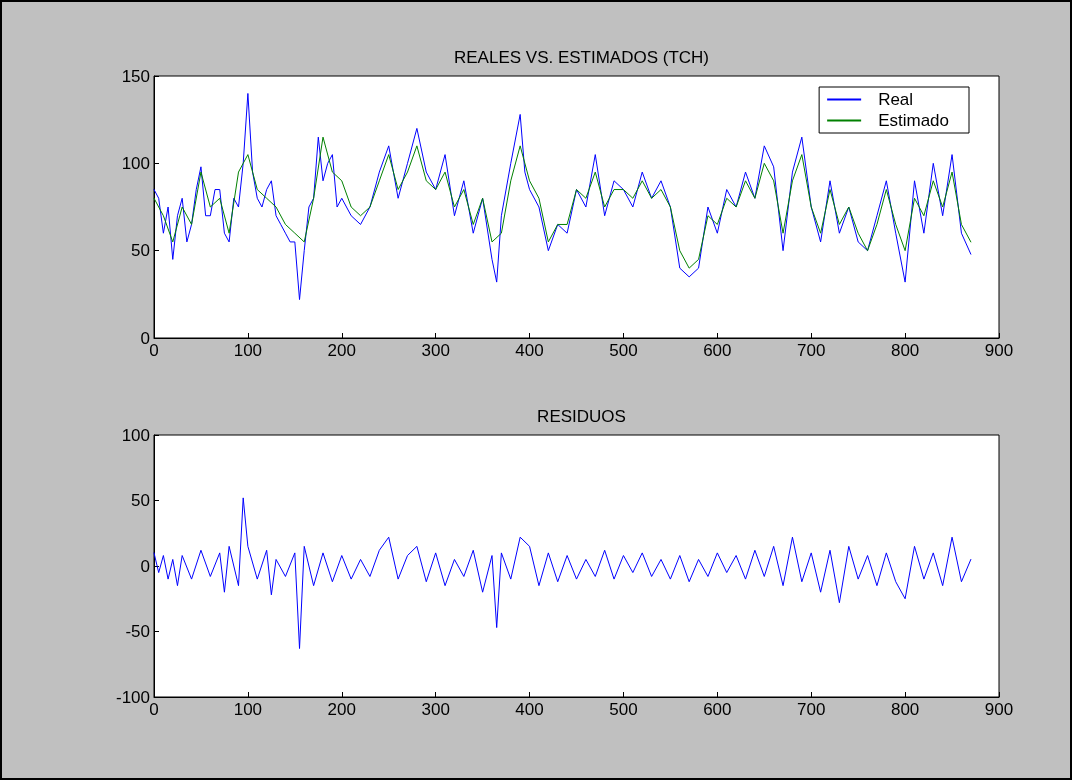 The height and width of the screenshot is (780, 1072). What do you see at coordinates (914, 120) in the screenshot?
I see `legend-label: Estimado` at bounding box center [914, 120].